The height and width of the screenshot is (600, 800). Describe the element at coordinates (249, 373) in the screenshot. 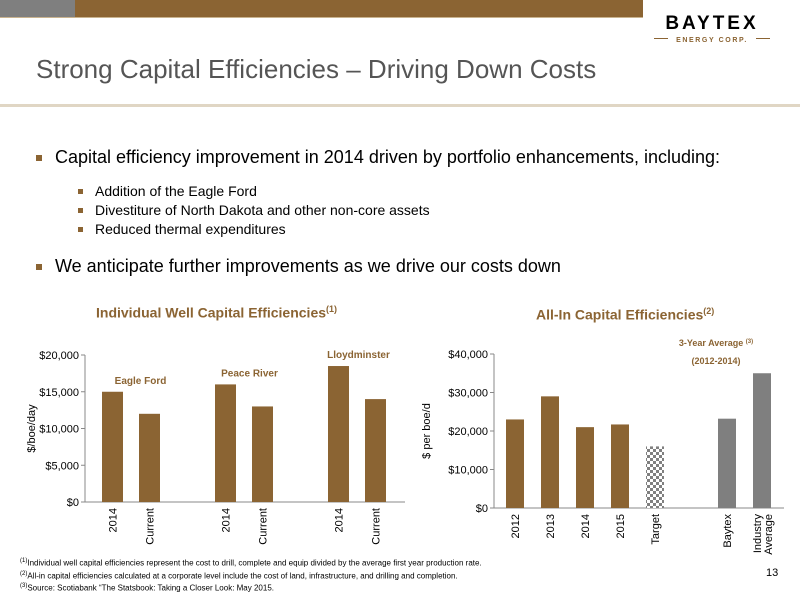

I see `group-label: Peace River` at that location.